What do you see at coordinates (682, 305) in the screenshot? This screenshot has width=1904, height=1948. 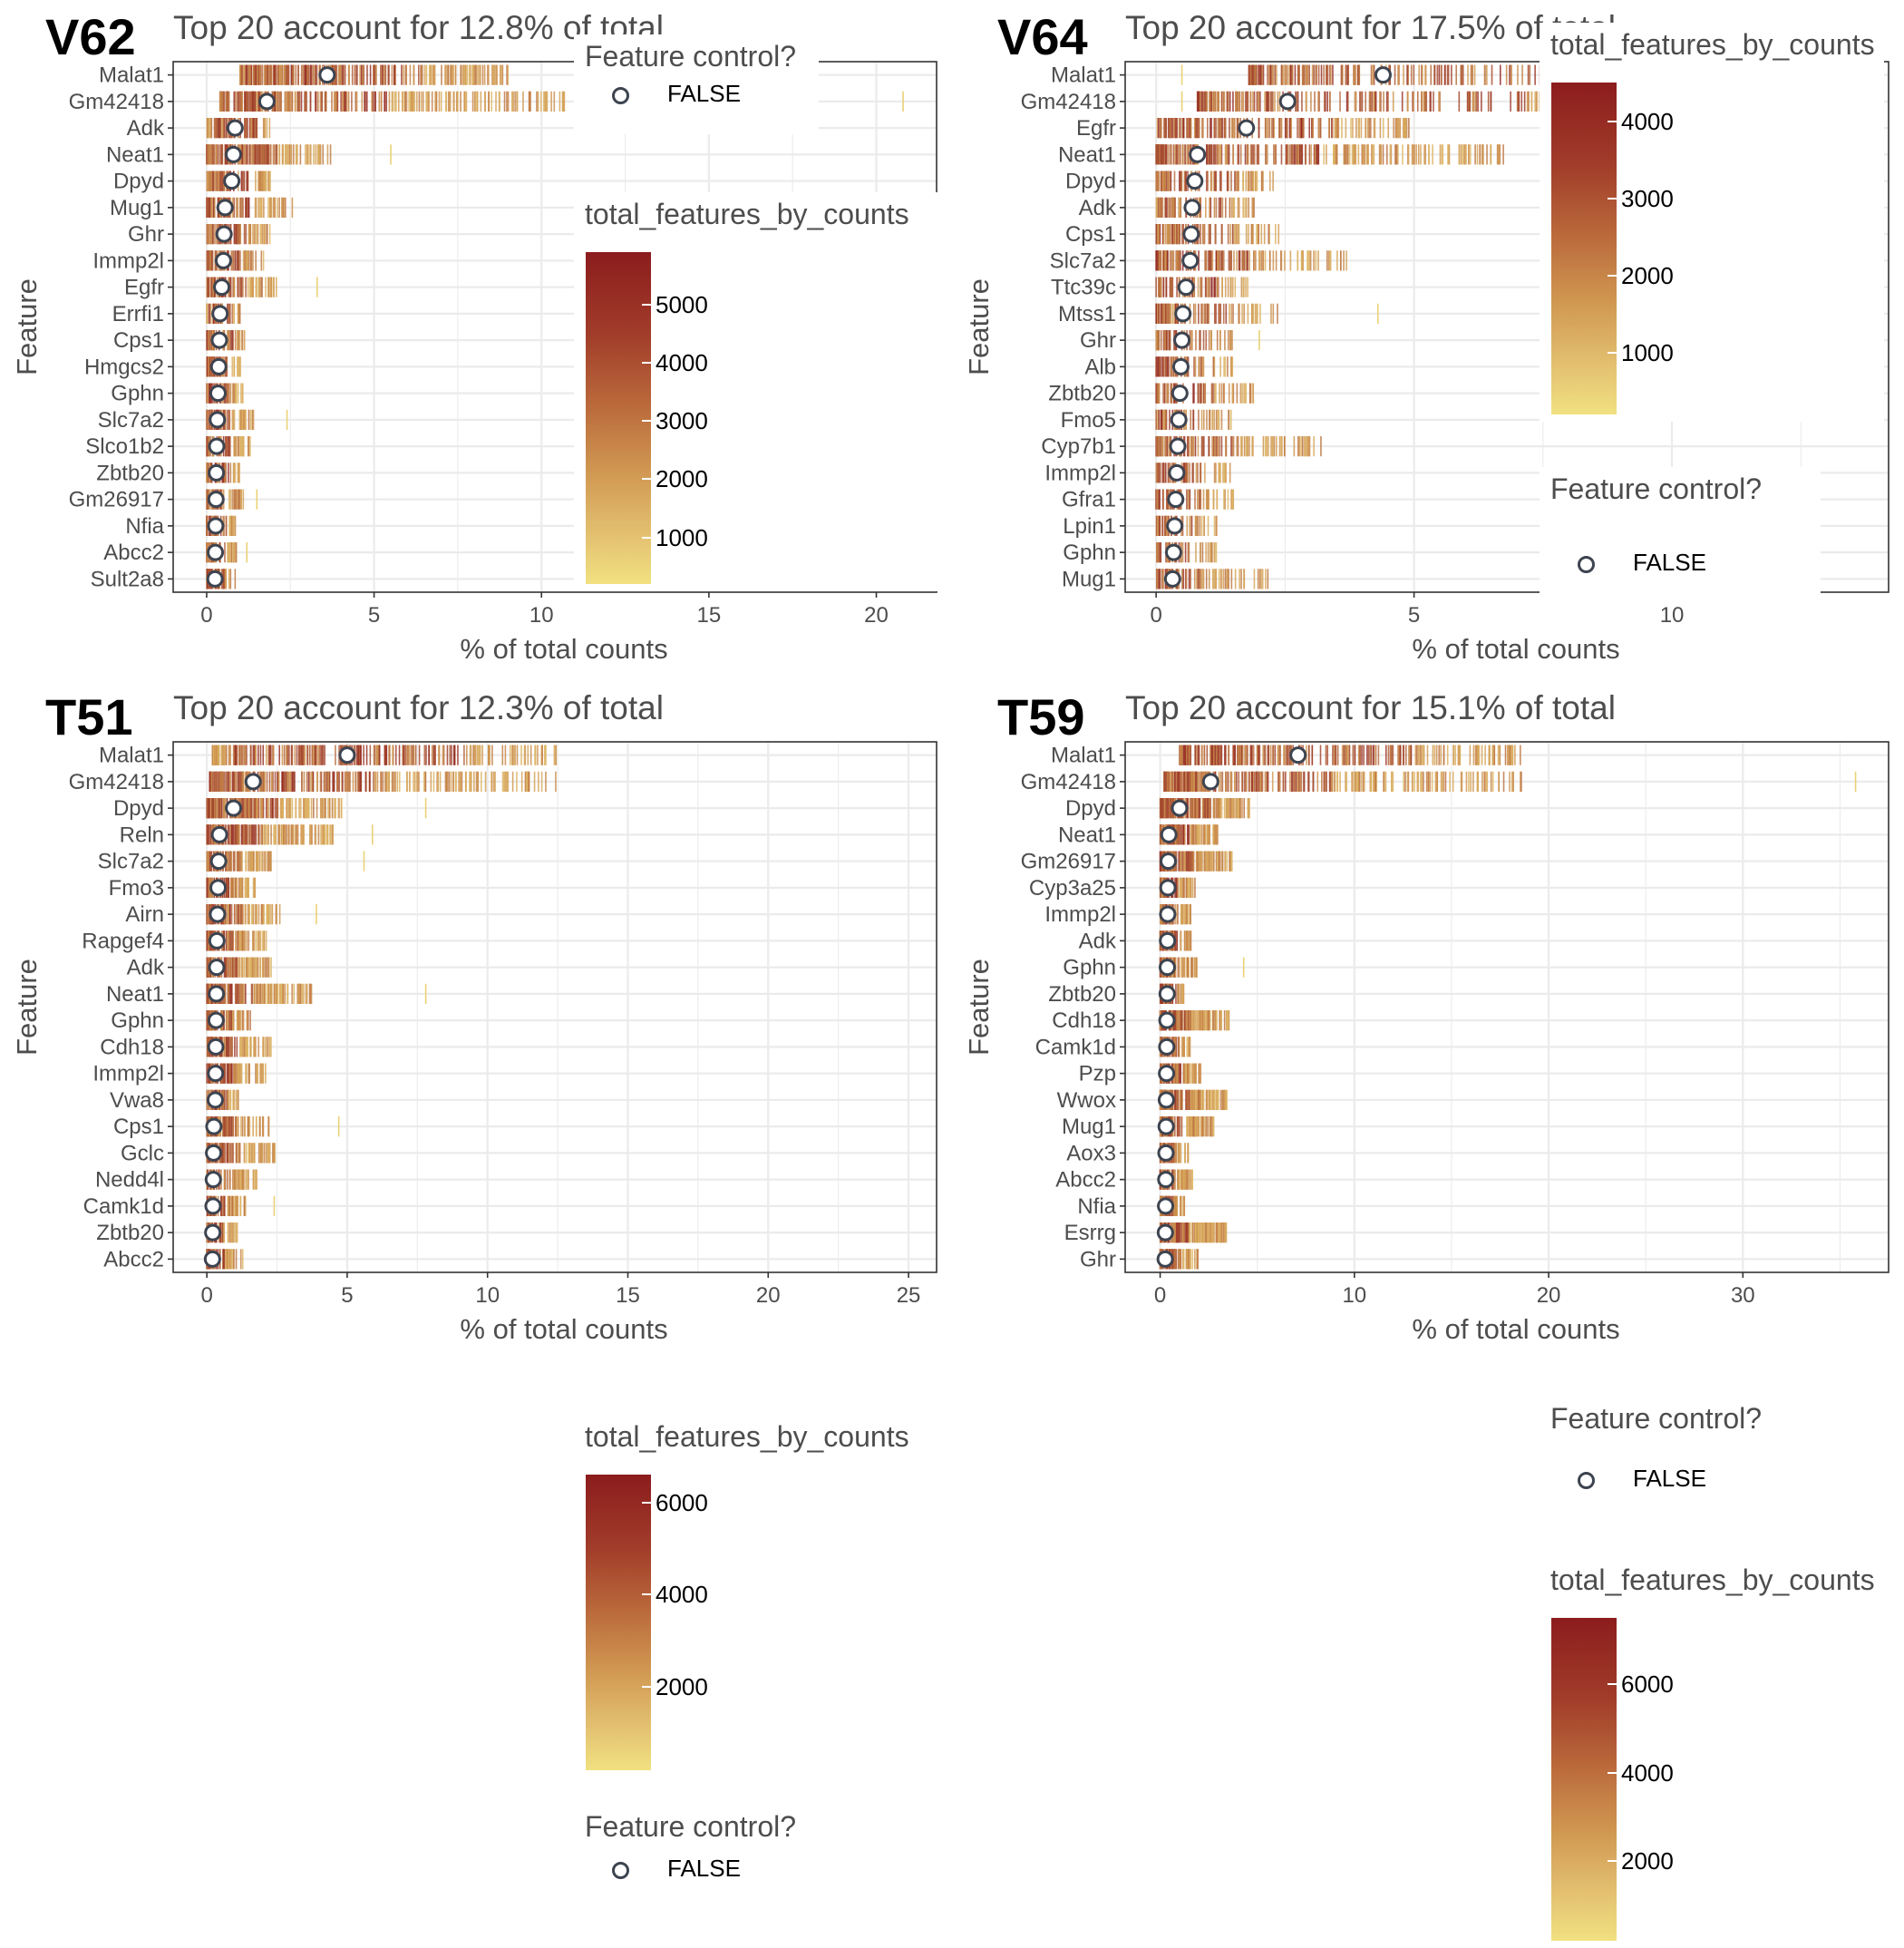 I see `colorbar-tick-label: 5000` at bounding box center [682, 305].